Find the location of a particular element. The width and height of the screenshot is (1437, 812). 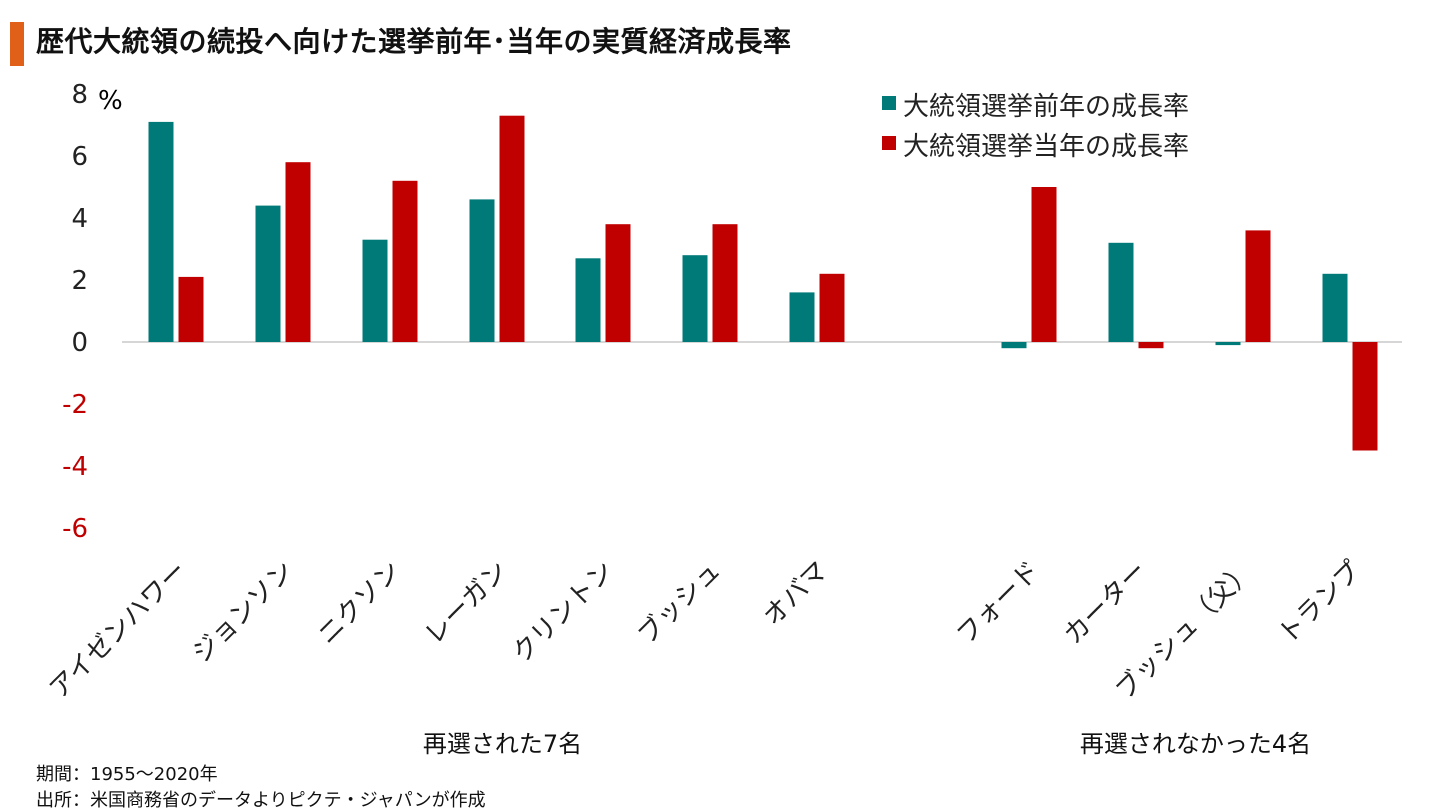

y-tick-label: 6 is located at coordinates (79, 157).